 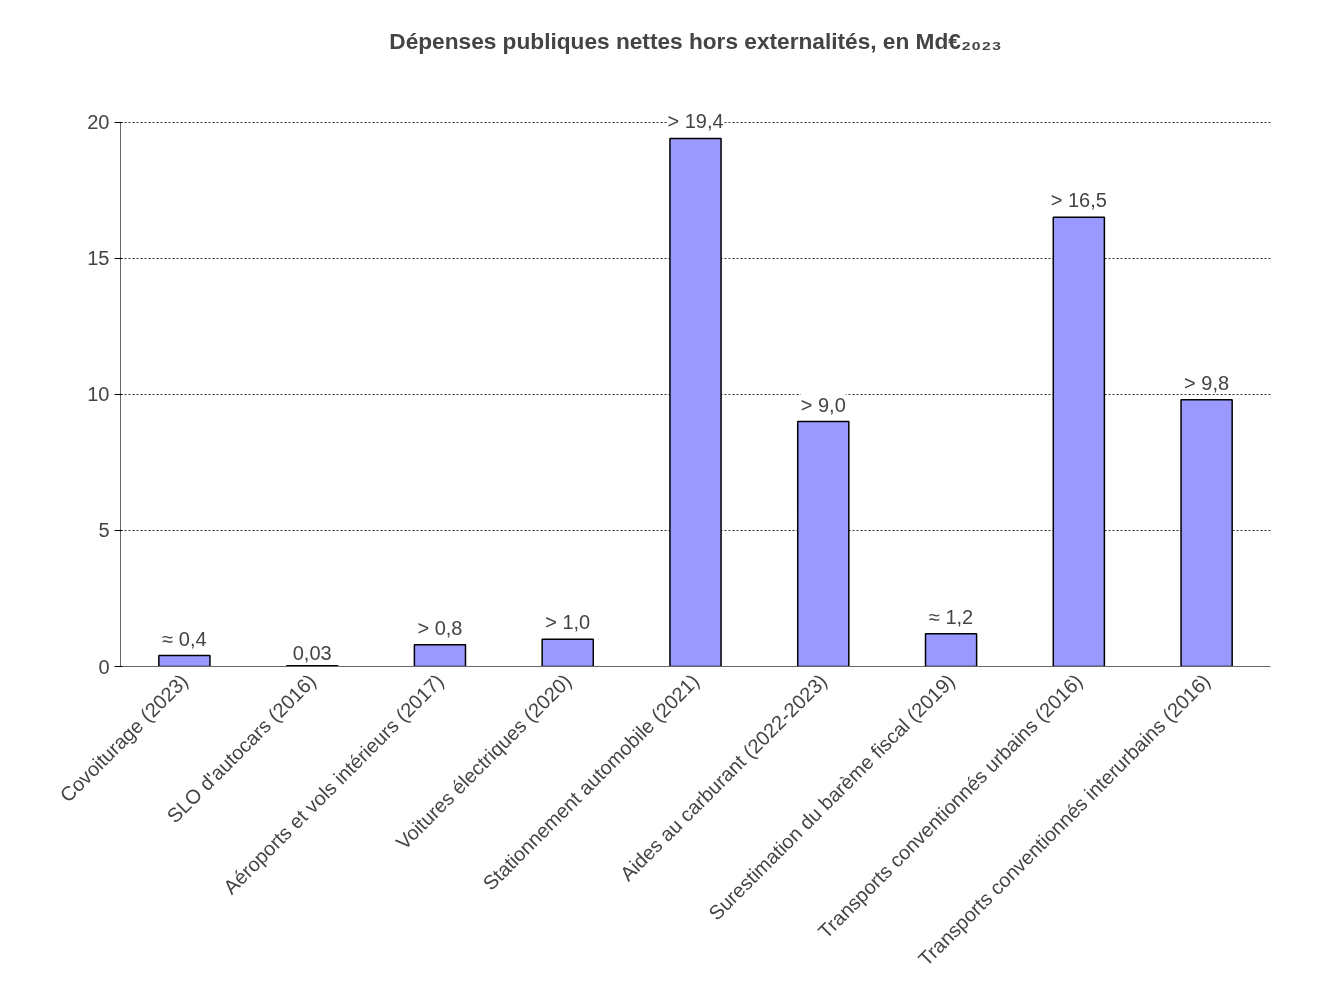 What do you see at coordinates (98, 122) in the screenshot?
I see `y-tick-label: 20` at bounding box center [98, 122].